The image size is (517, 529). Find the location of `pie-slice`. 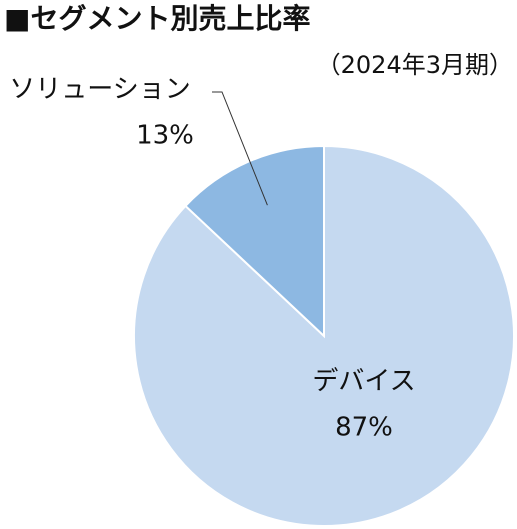

pie-slice is located at coordinates (254, 241).